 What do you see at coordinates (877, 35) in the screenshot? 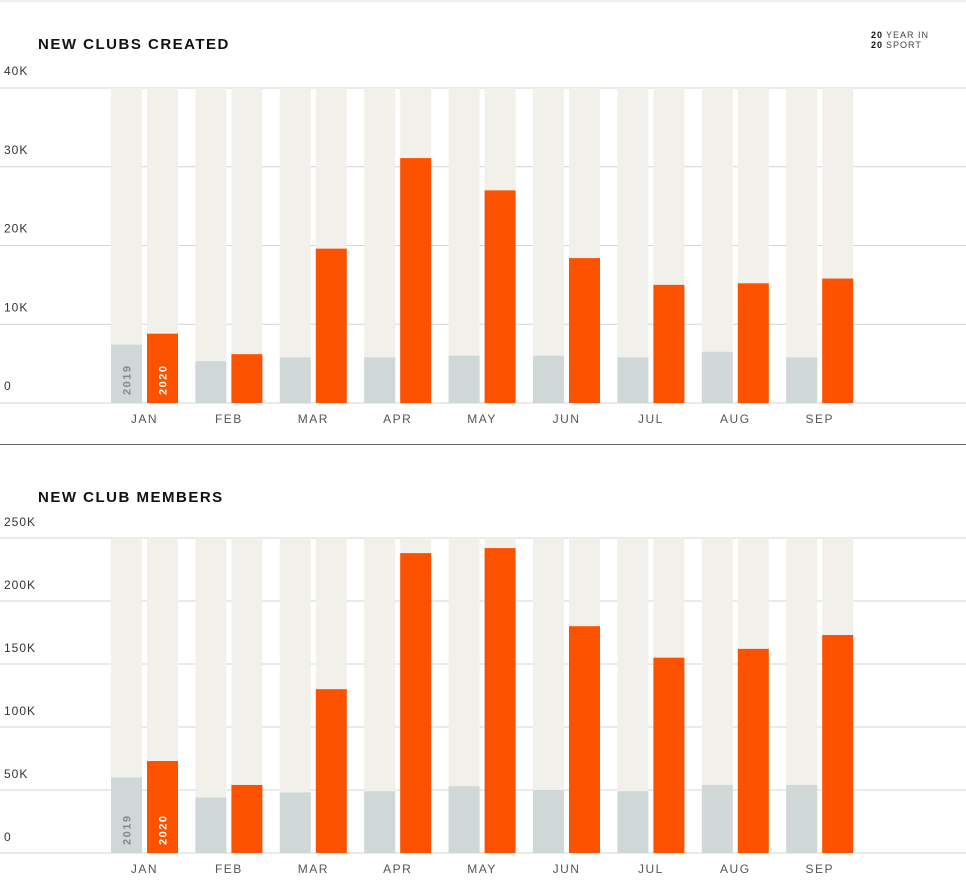
I see `brand-num-1: 20` at bounding box center [877, 35].